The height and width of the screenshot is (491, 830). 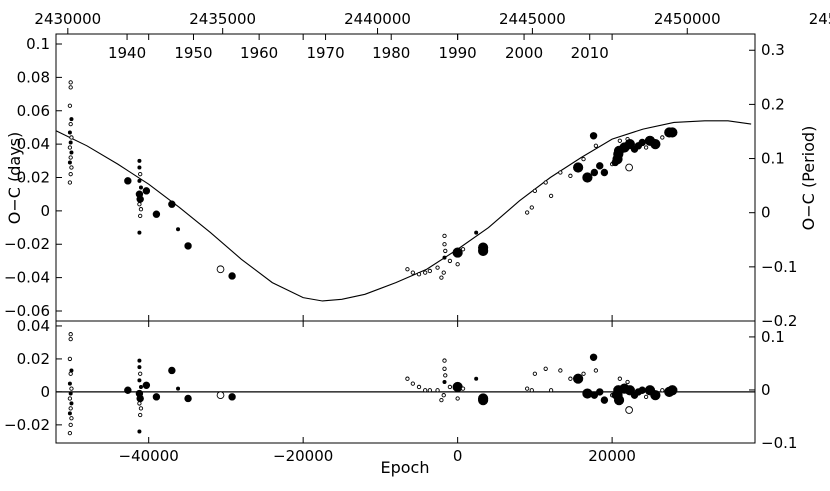 I want to click on y-tick-label-left: 0.08, so click(x=33, y=77).